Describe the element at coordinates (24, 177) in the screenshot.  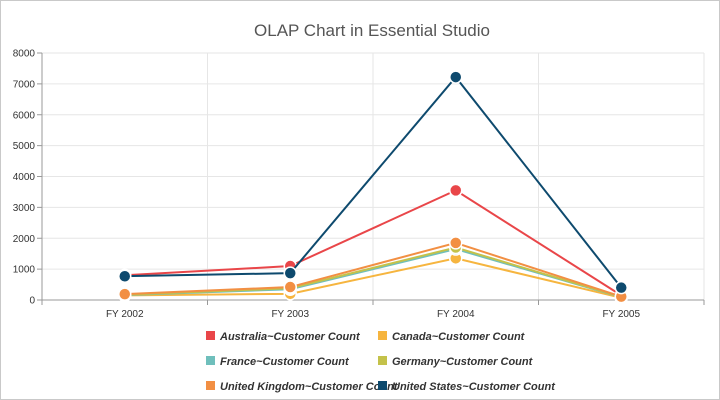
I see `y-tick-label: 4000` at that location.